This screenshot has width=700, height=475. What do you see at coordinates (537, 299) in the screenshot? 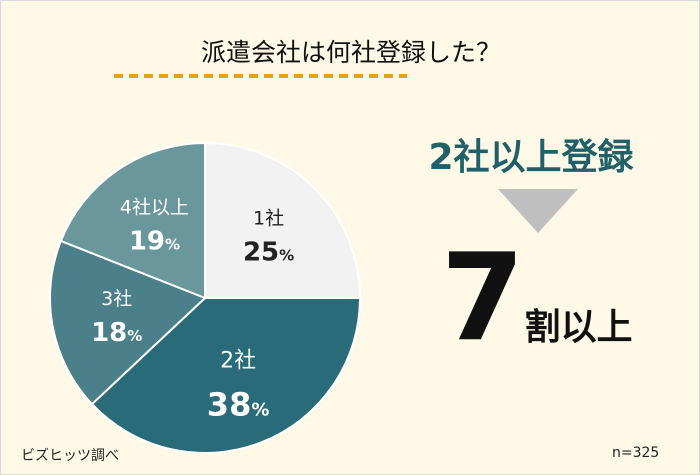
I see `conclusion: 7割以上` at bounding box center [537, 299].